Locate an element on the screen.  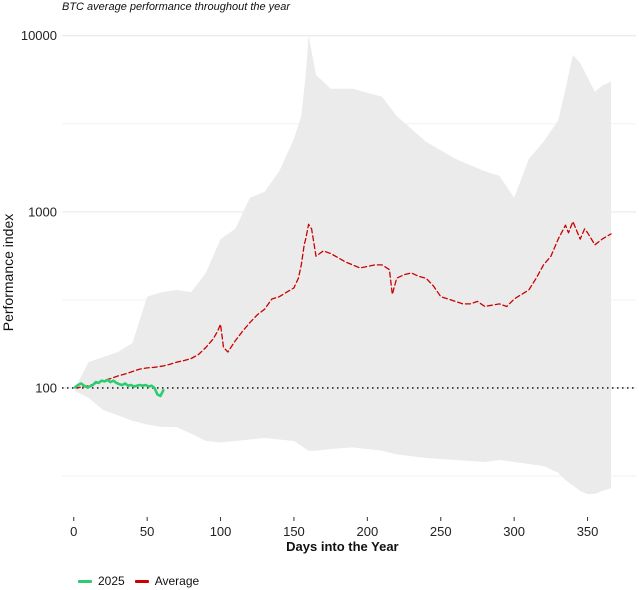
legend-item-average: Average is located at coordinates (167, 581).